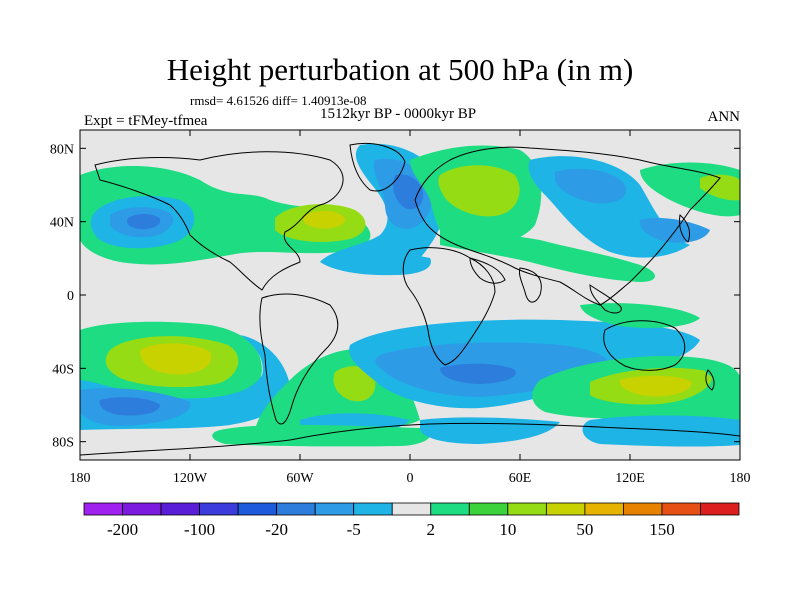  What do you see at coordinates (354, 529) in the screenshot?
I see `colorbar-label: -5` at bounding box center [354, 529].